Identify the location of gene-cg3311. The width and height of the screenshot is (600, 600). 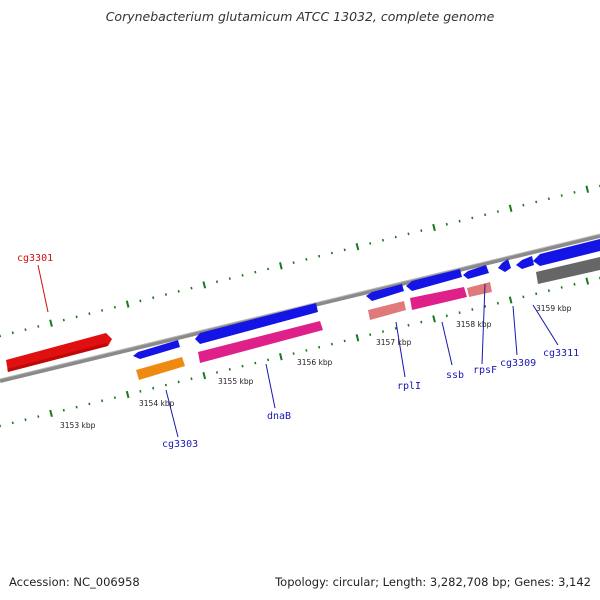
(566, 252).